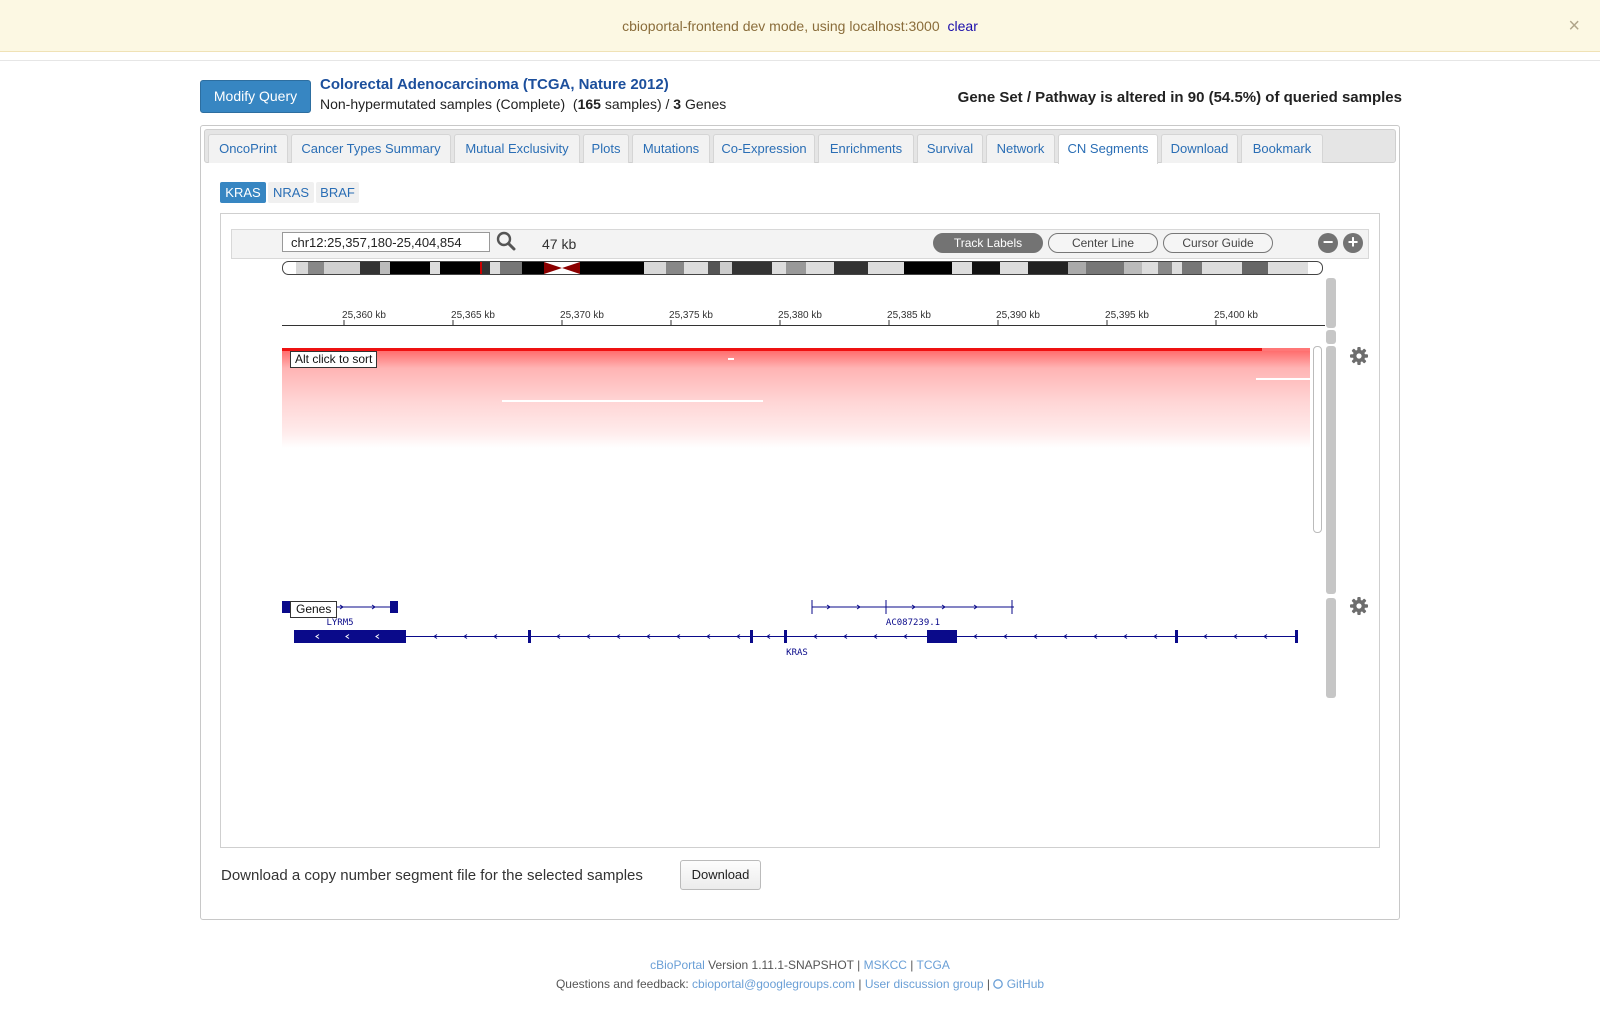  Describe the element at coordinates (677, 965) in the screenshot. I see `cbioportal-link: cBioPortal` at that location.